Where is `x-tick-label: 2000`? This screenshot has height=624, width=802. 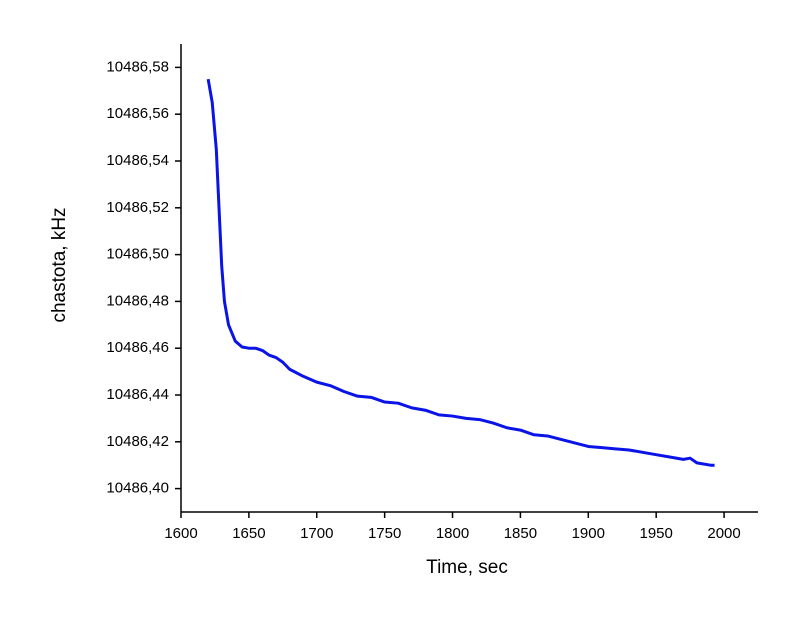 x-tick-label: 2000 is located at coordinates (723, 533).